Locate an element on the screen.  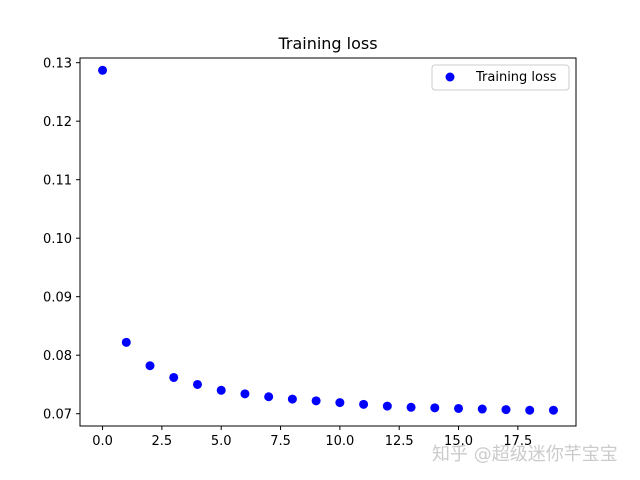
x-tick-label: 2.5 is located at coordinates (162, 441).